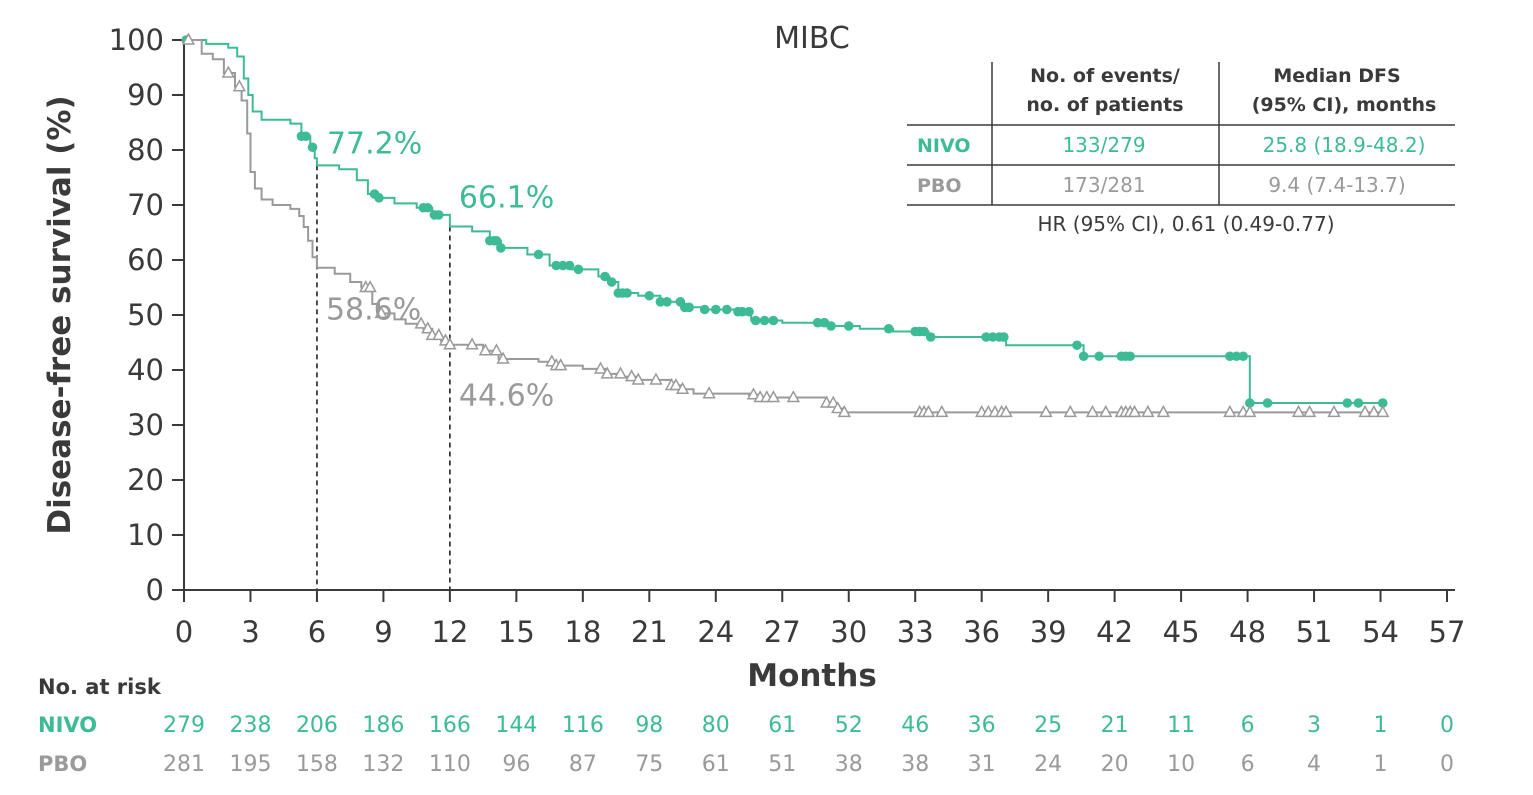  What do you see at coordinates (145, 370) in the screenshot?
I see `y-tick-label: 40` at bounding box center [145, 370].